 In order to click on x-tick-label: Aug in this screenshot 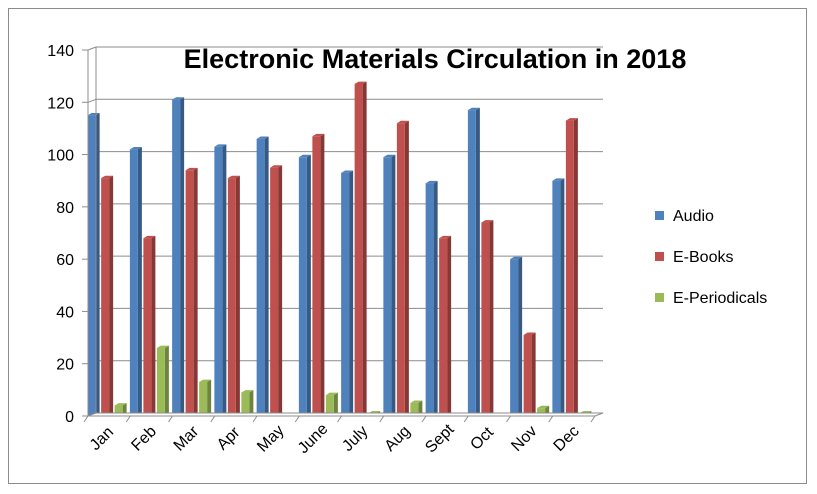, I will do `click(398, 439)`.